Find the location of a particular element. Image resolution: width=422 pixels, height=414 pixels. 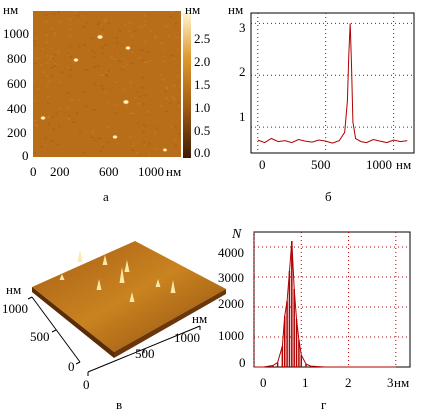

afm-x-tick: 1000 is located at coordinates (151, 171).